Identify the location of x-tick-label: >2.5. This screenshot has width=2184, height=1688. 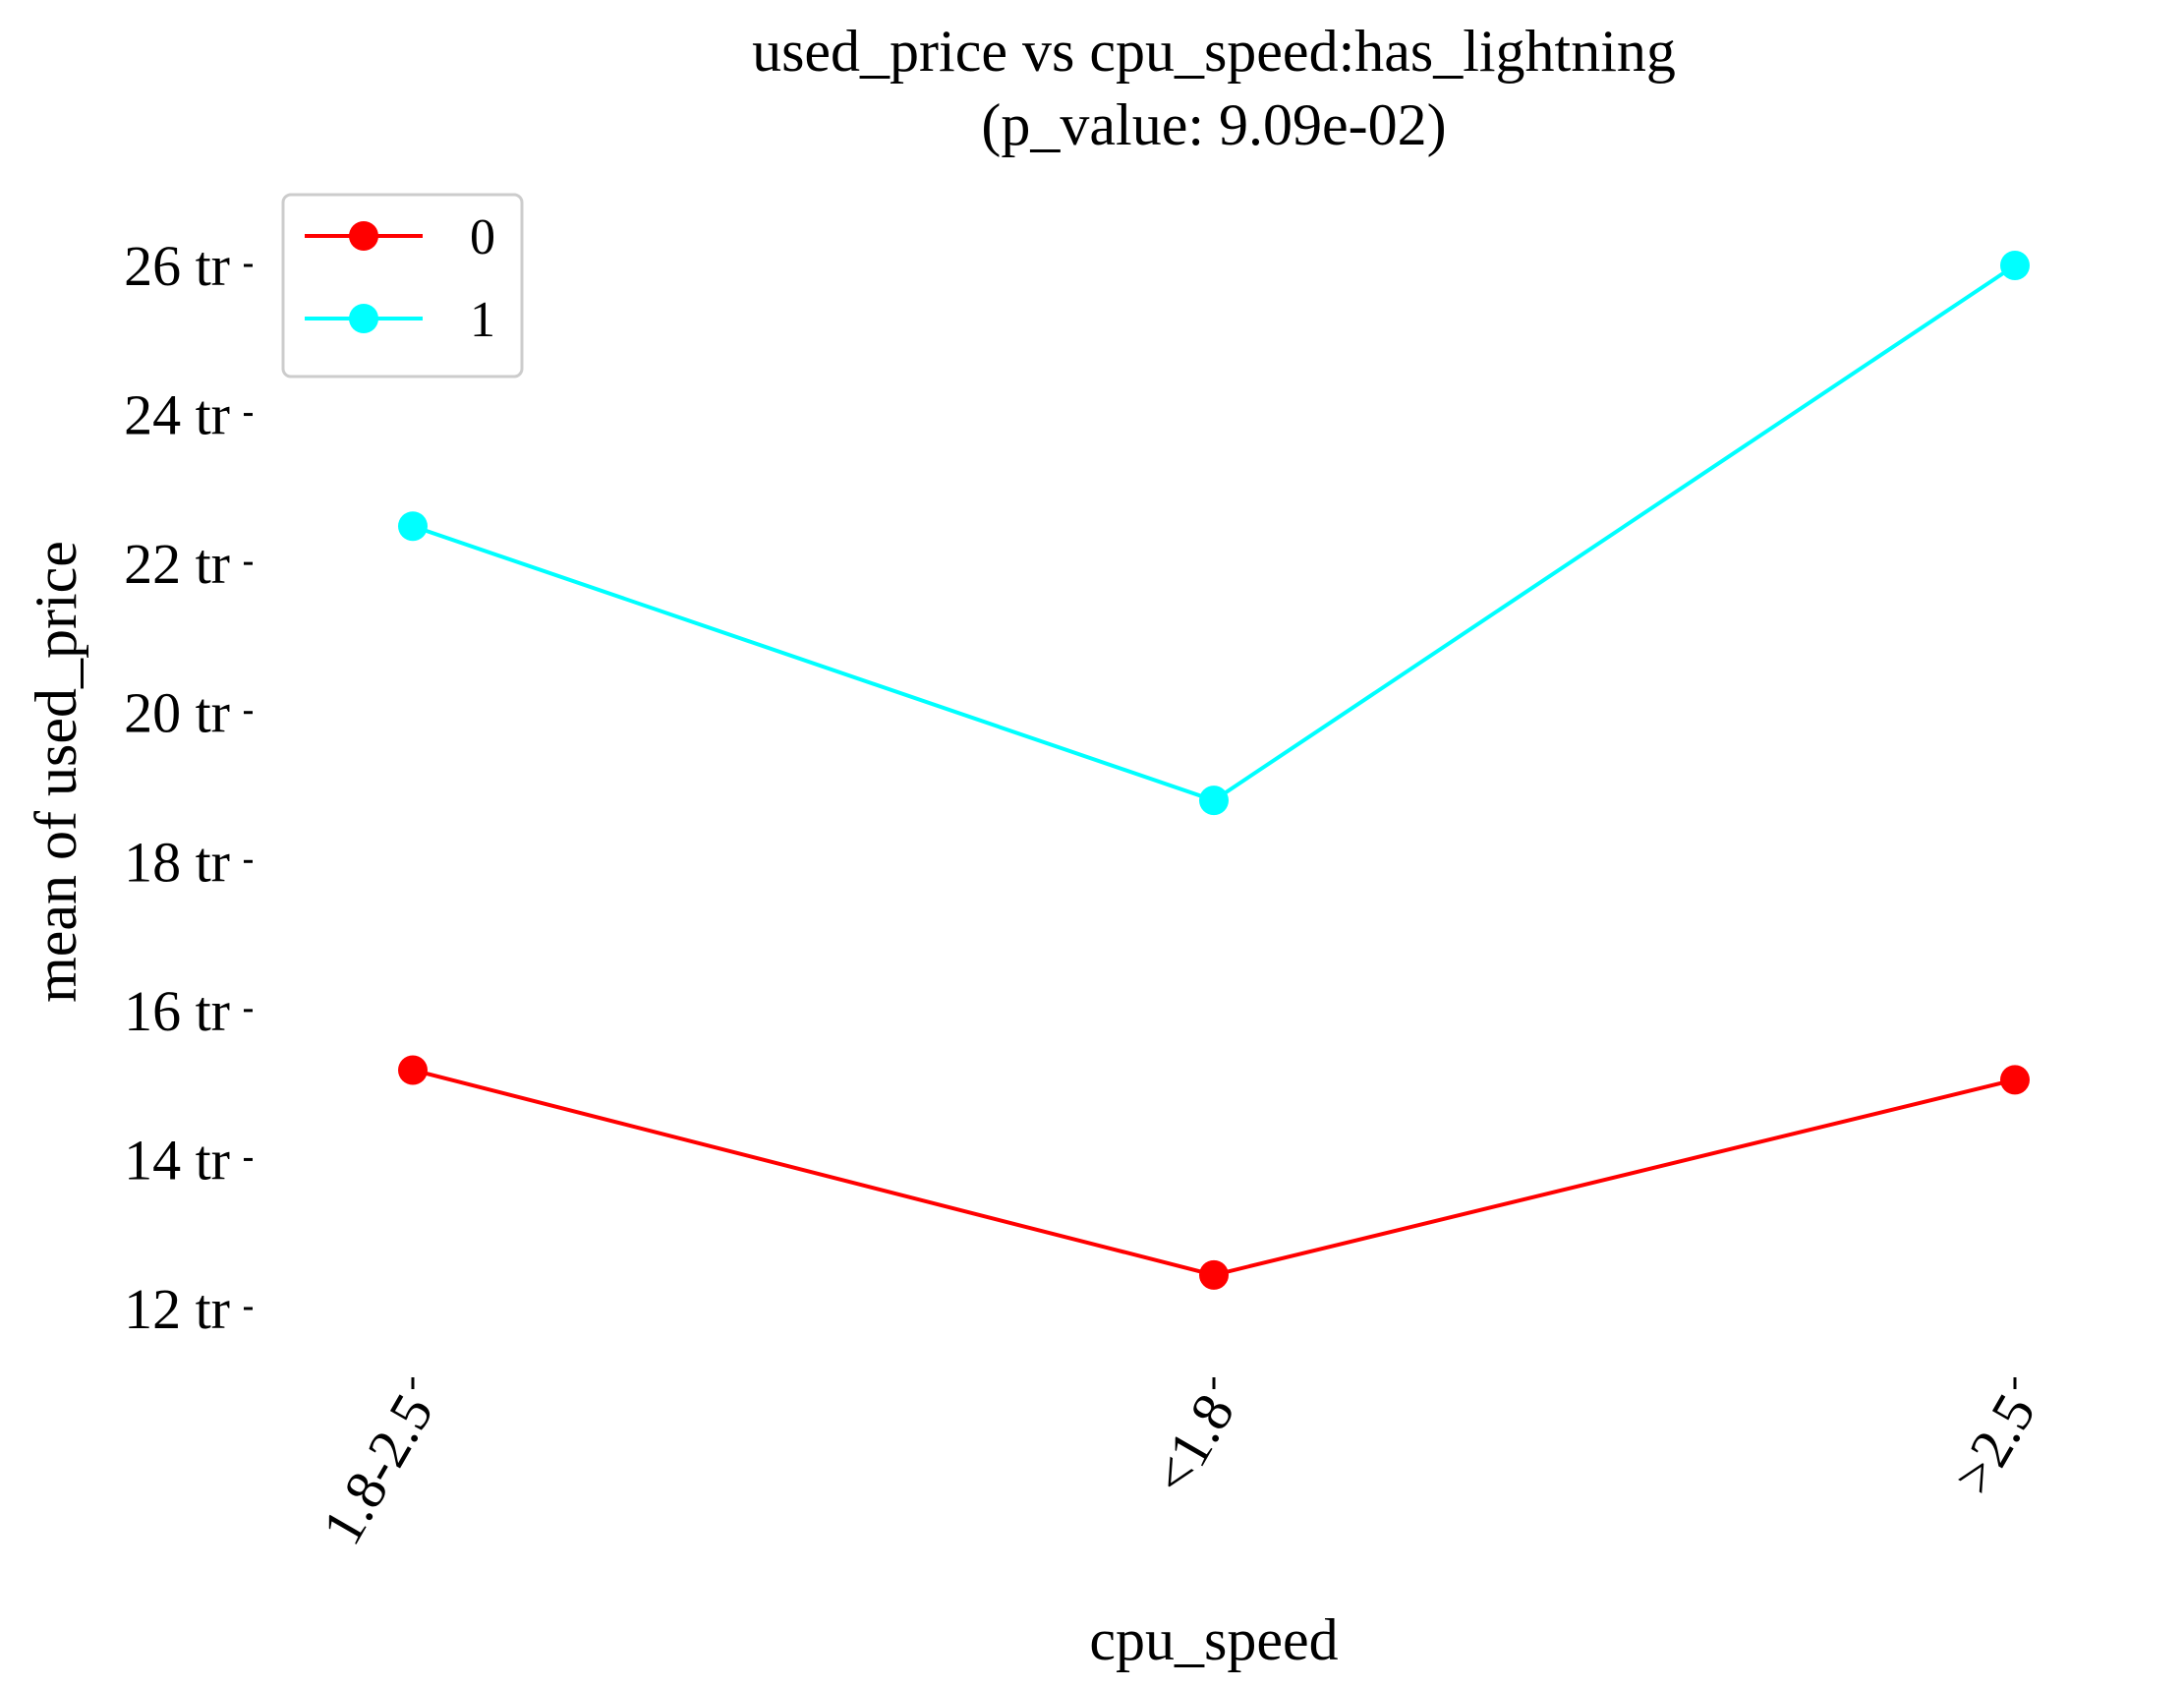
(1993, 1444).